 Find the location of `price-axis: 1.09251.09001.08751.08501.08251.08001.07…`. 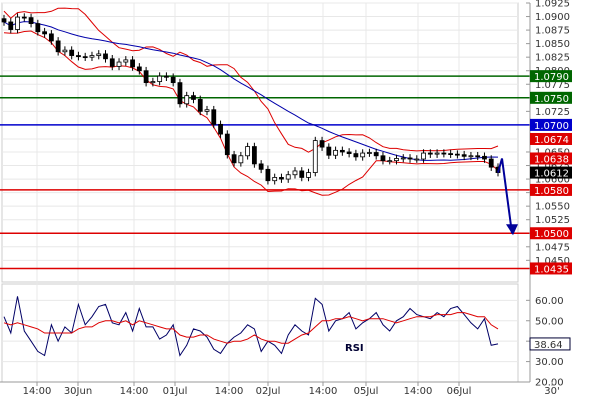

price-axis: 1.09251.09001.08751.08501.08251.08001.07… is located at coordinates (549, 191).